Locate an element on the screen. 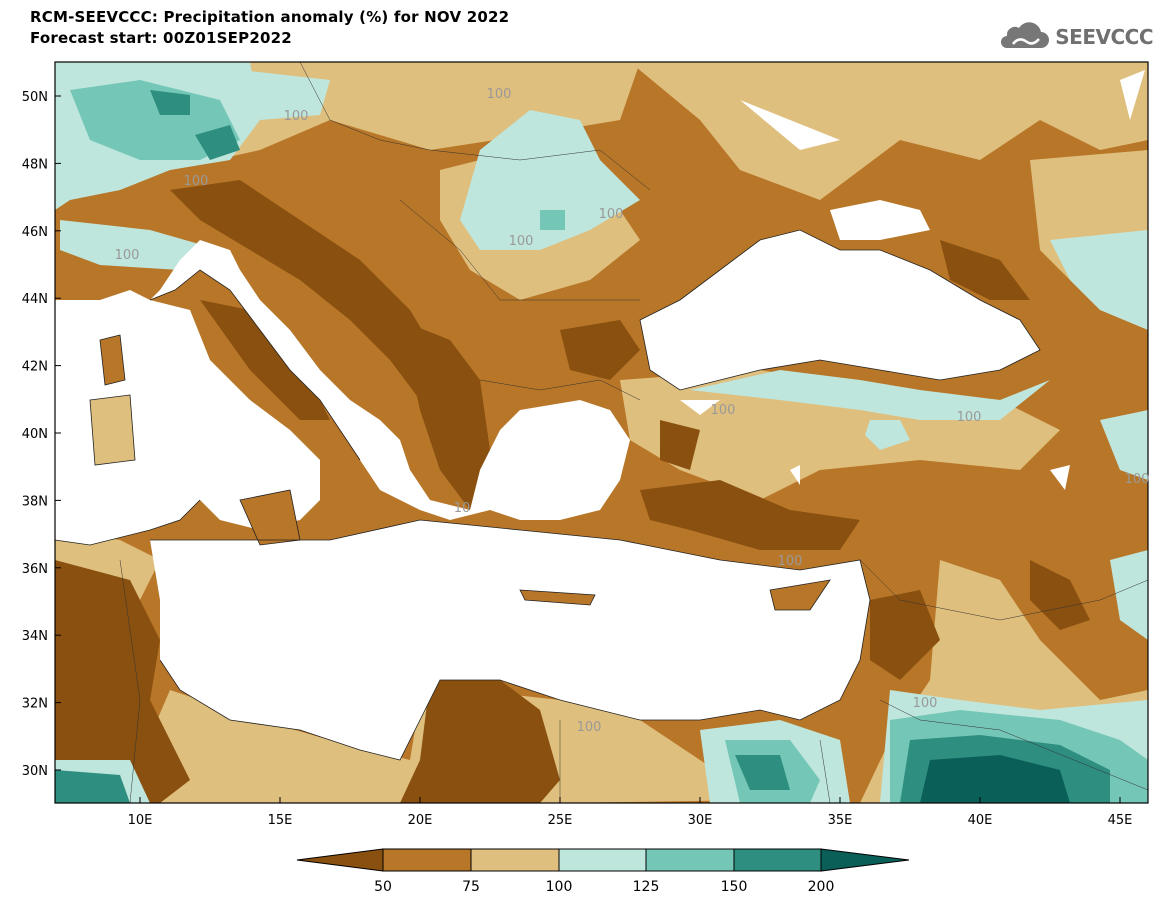 This screenshot has width=1165, height=907. colorbar: 50 75 100 125 150 200 is located at coordinates (603, 871).